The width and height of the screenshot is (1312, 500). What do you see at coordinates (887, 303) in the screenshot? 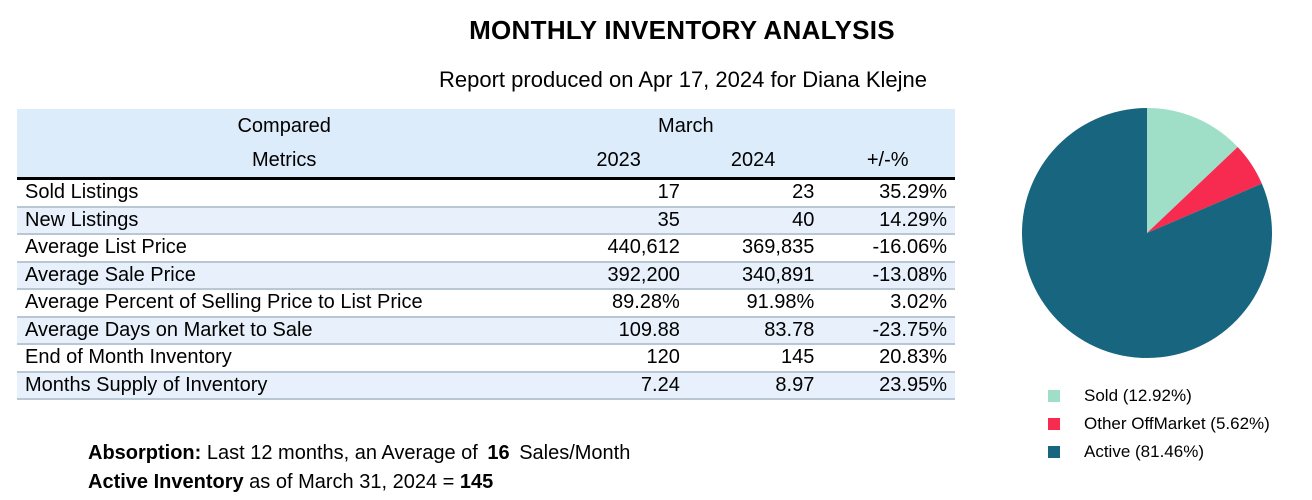
I see `value-change: 3.02%` at bounding box center [887, 303].